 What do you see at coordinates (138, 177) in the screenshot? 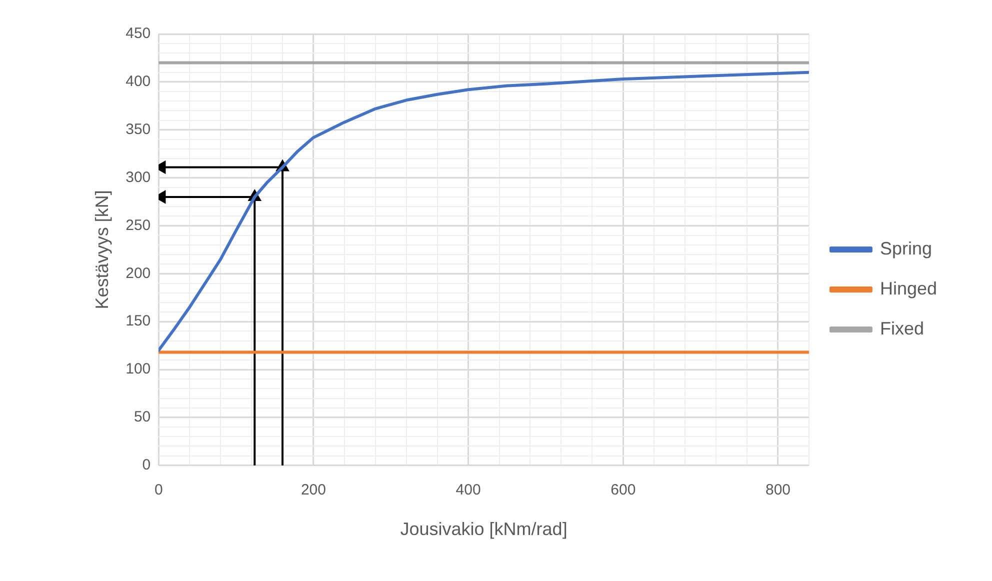
I see `y-tick-label: 300` at bounding box center [138, 177].